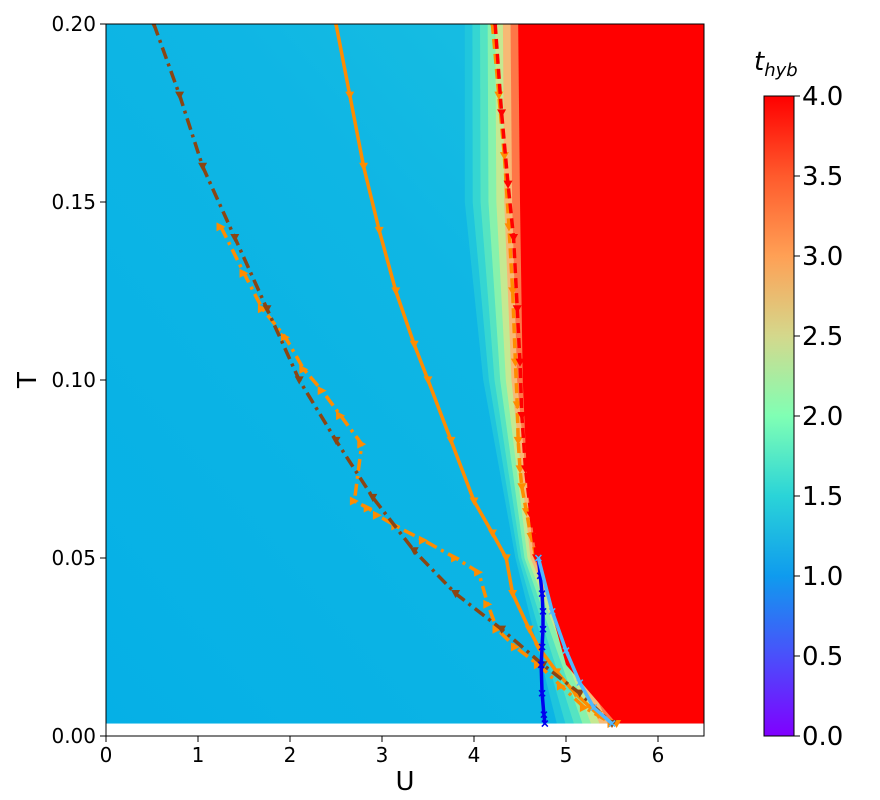 The image size is (880, 800). What do you see at coordinates (759, 62) in the screenshot?
I see `colorbar-title-main: t` at bounding box center [759, 62].